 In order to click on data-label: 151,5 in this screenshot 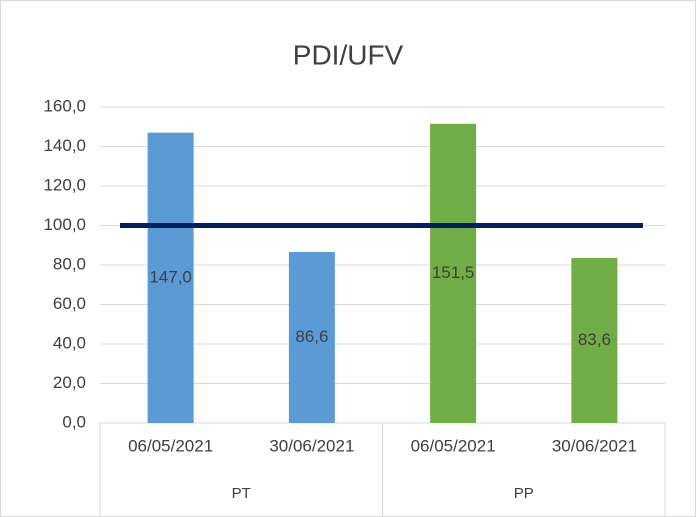, I will do `click(453, 272)`.